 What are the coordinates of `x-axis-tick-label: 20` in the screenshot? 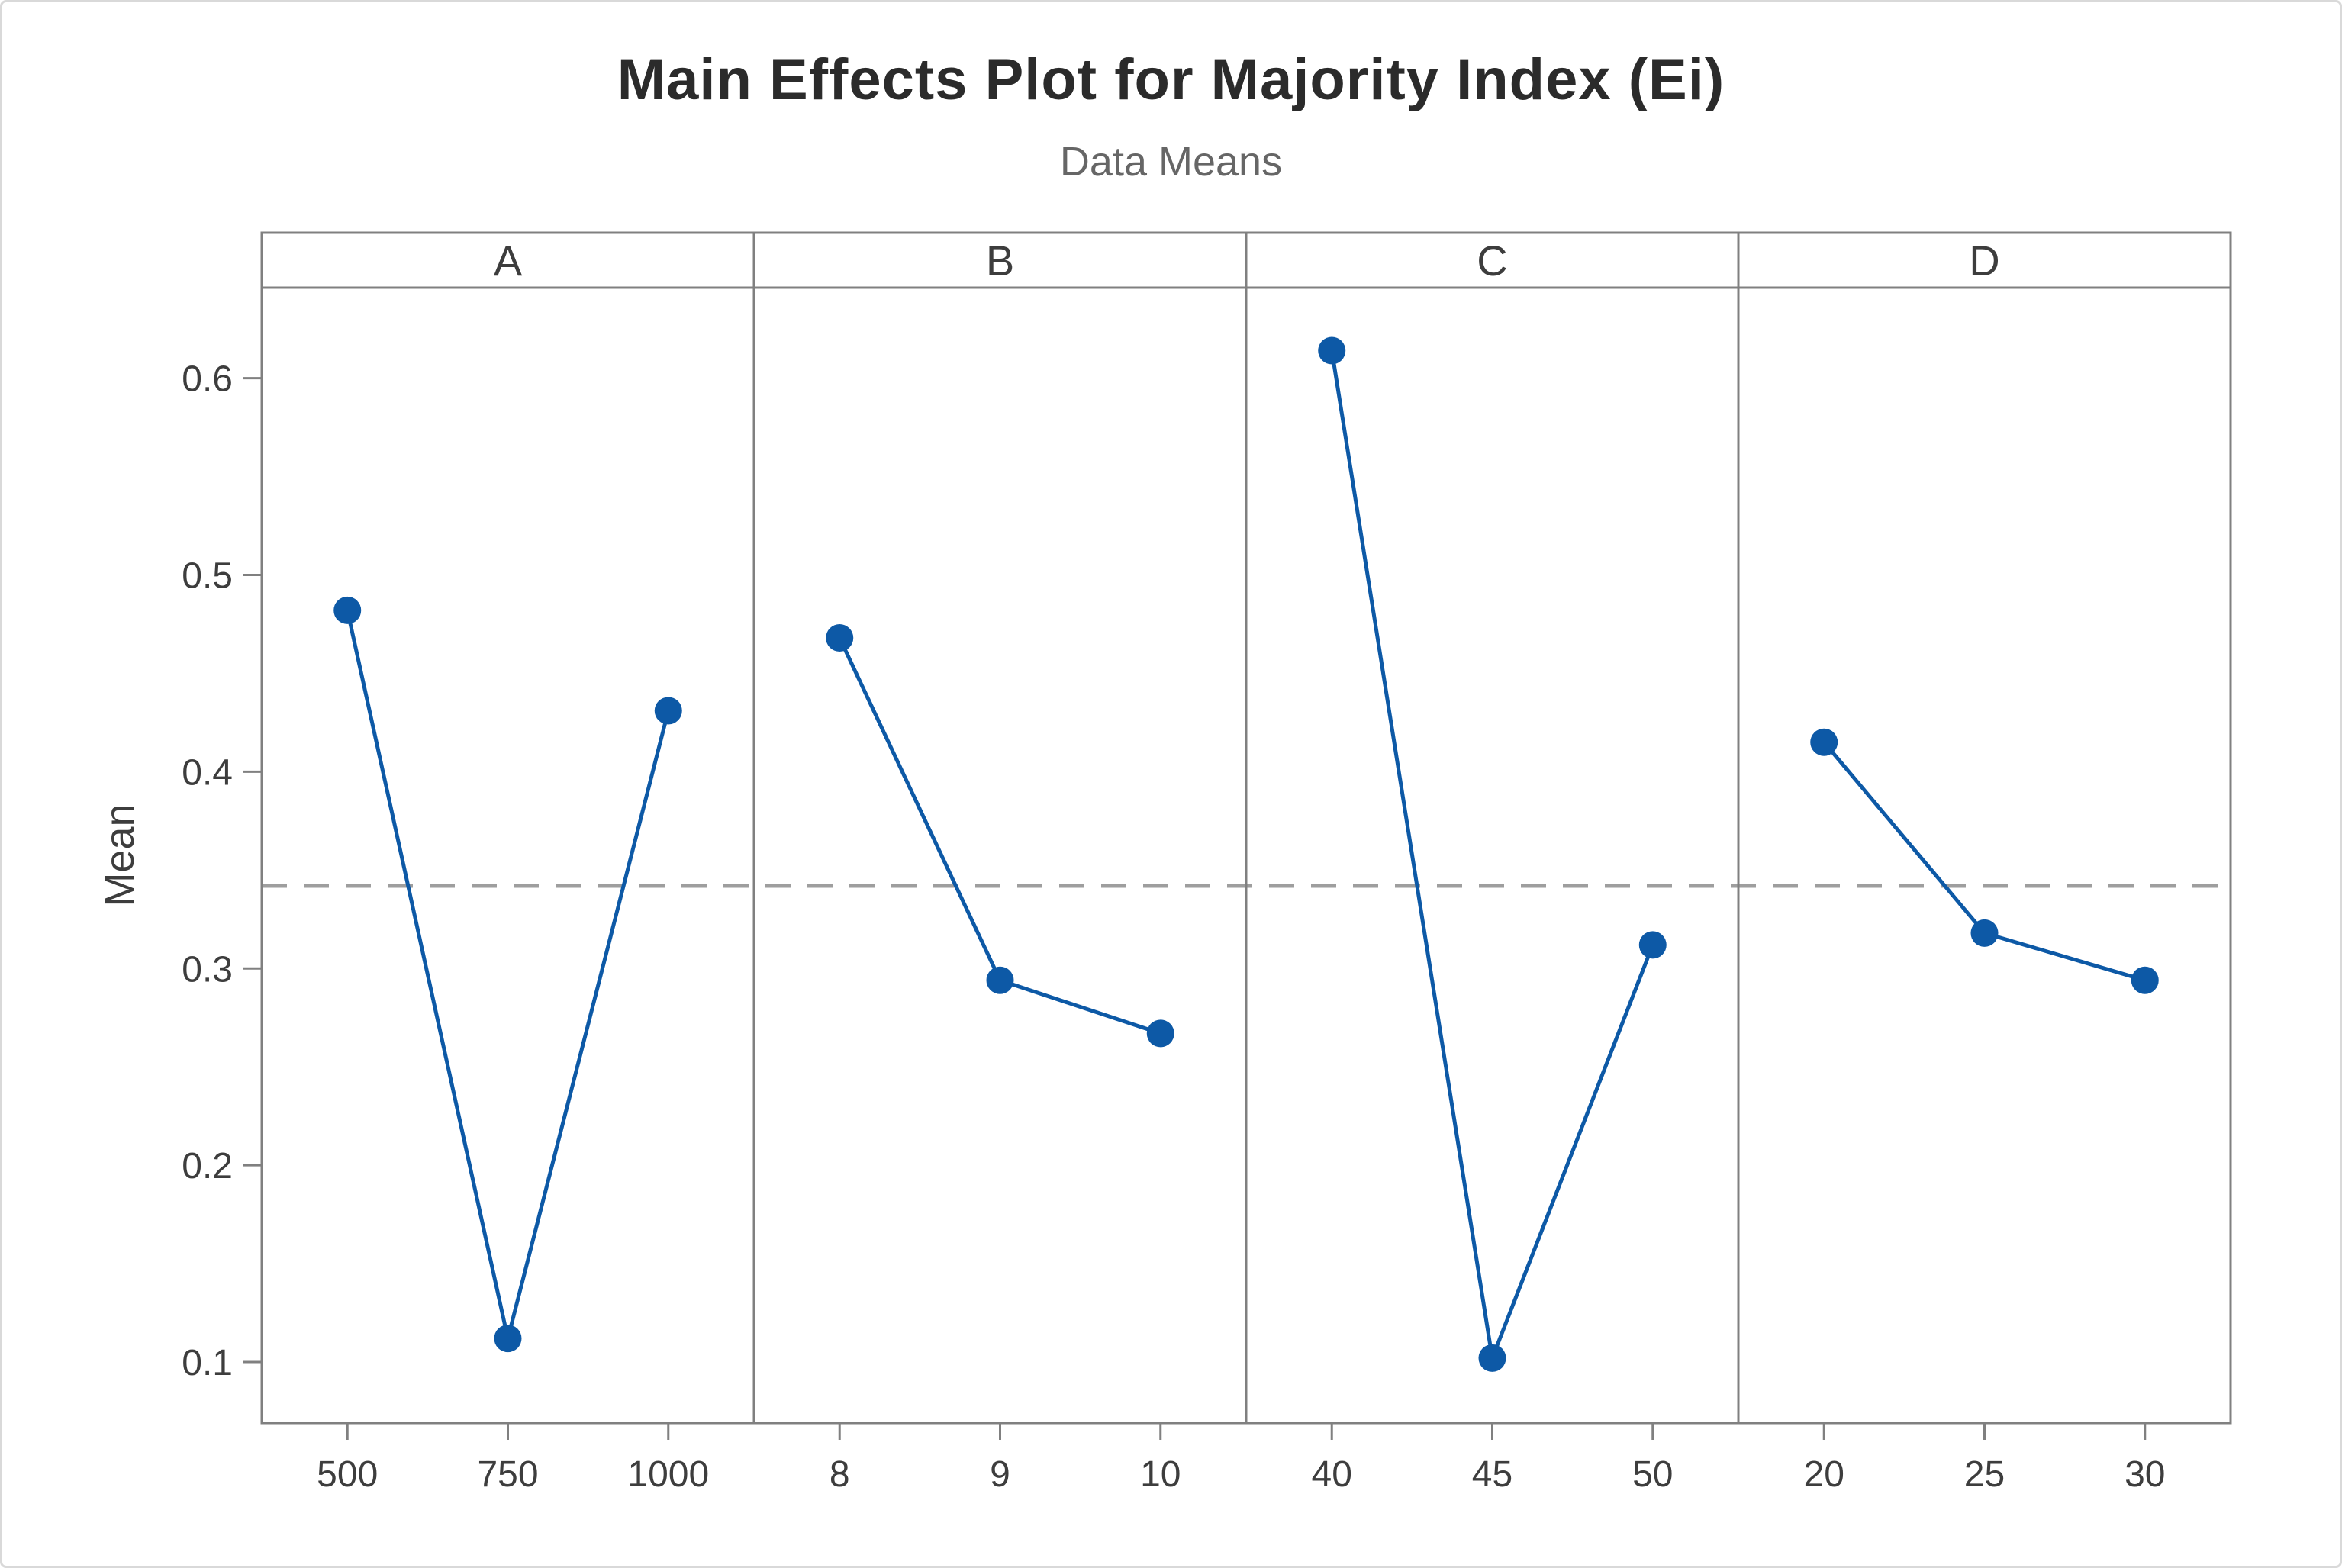 It's located at (1824, 1474).